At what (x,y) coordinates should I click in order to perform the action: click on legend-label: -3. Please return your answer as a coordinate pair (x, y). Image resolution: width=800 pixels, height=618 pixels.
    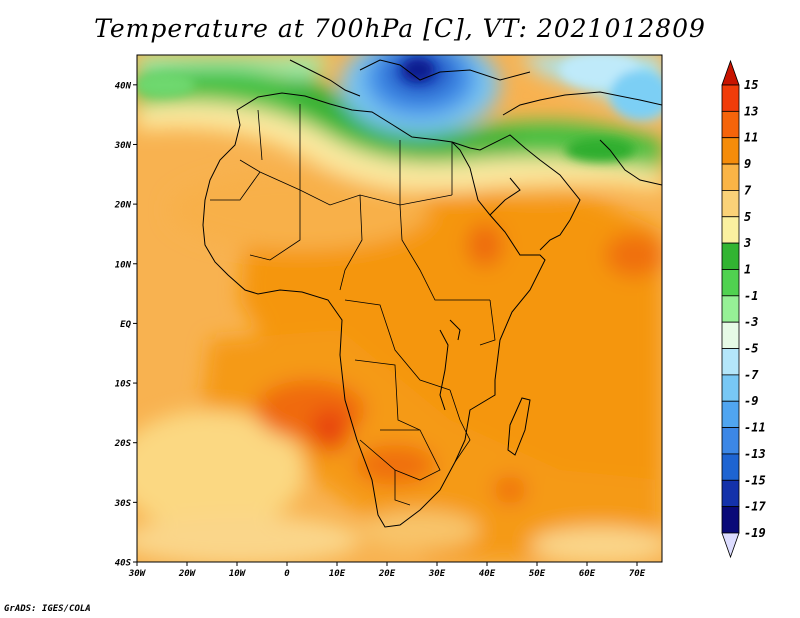
    Looking at the image, I should click on (751, 322).